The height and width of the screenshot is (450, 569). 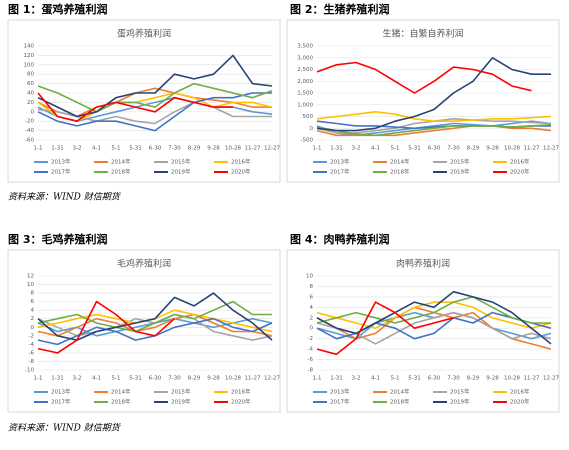 I want to click on y-tick-label: 100, so click(x=29, y=65).